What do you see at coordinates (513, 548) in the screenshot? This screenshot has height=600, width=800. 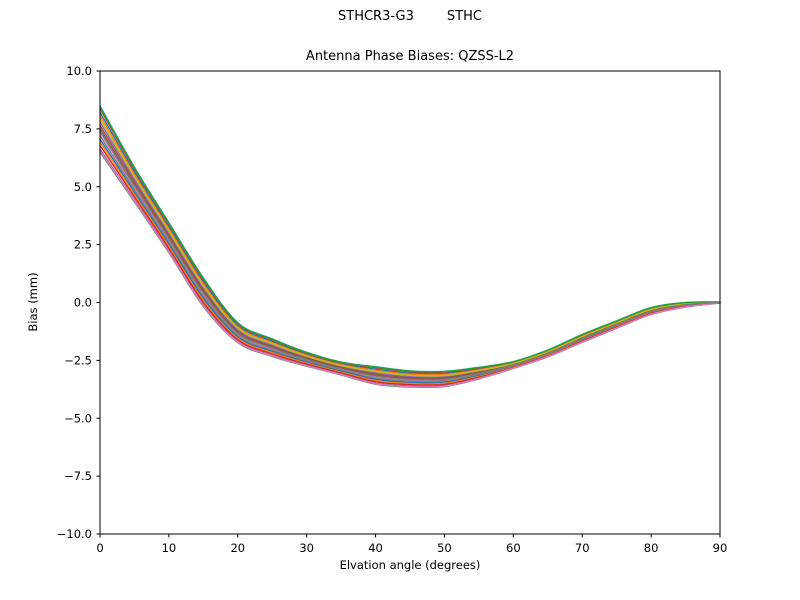 I see `x-tick-label: 60` at bounding box center [513, 548].